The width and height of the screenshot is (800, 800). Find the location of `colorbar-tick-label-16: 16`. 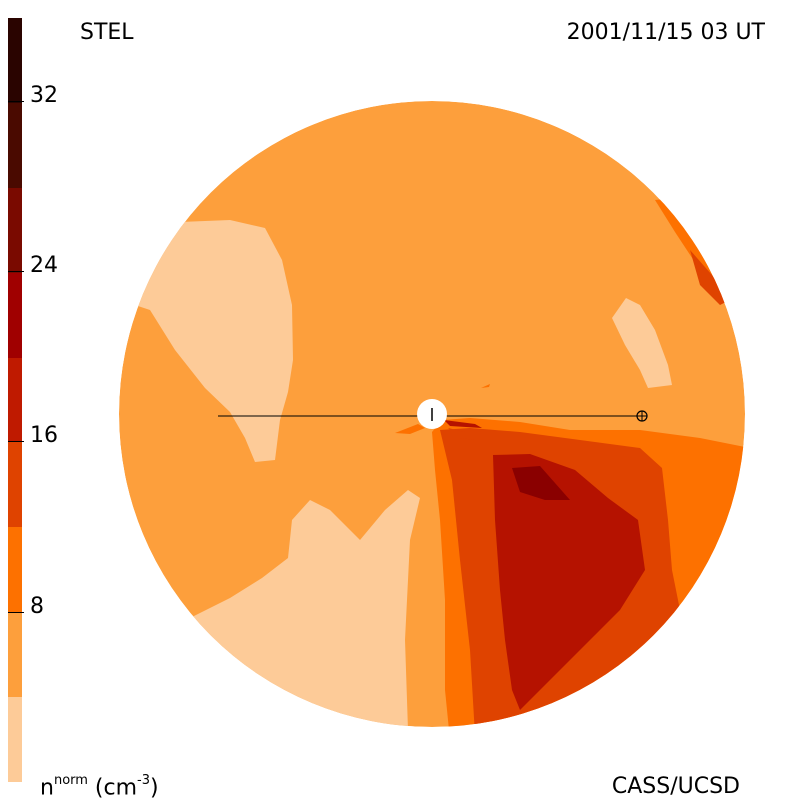

colorbar-tick-label-16: 16 is located at coordinates (44, 435).